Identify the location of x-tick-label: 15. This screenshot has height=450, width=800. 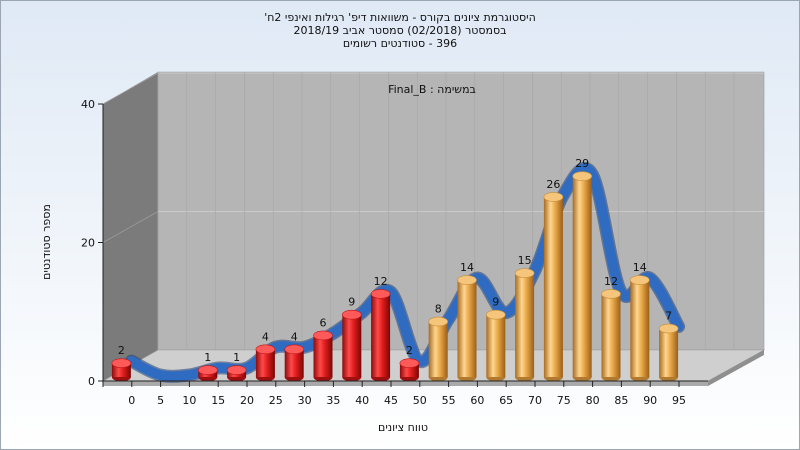
(218, 400).